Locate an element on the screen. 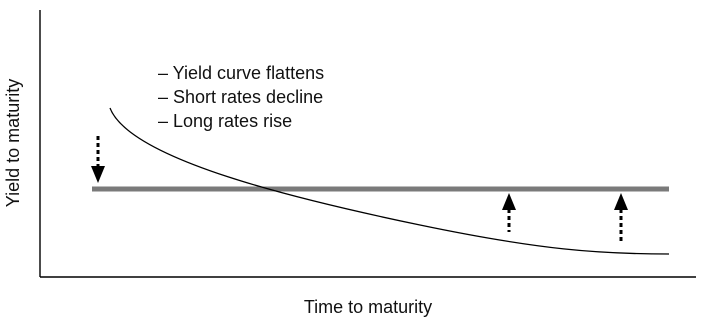  note-short-rates-decline: – Short rates decline is located at coordinates (240, 97).